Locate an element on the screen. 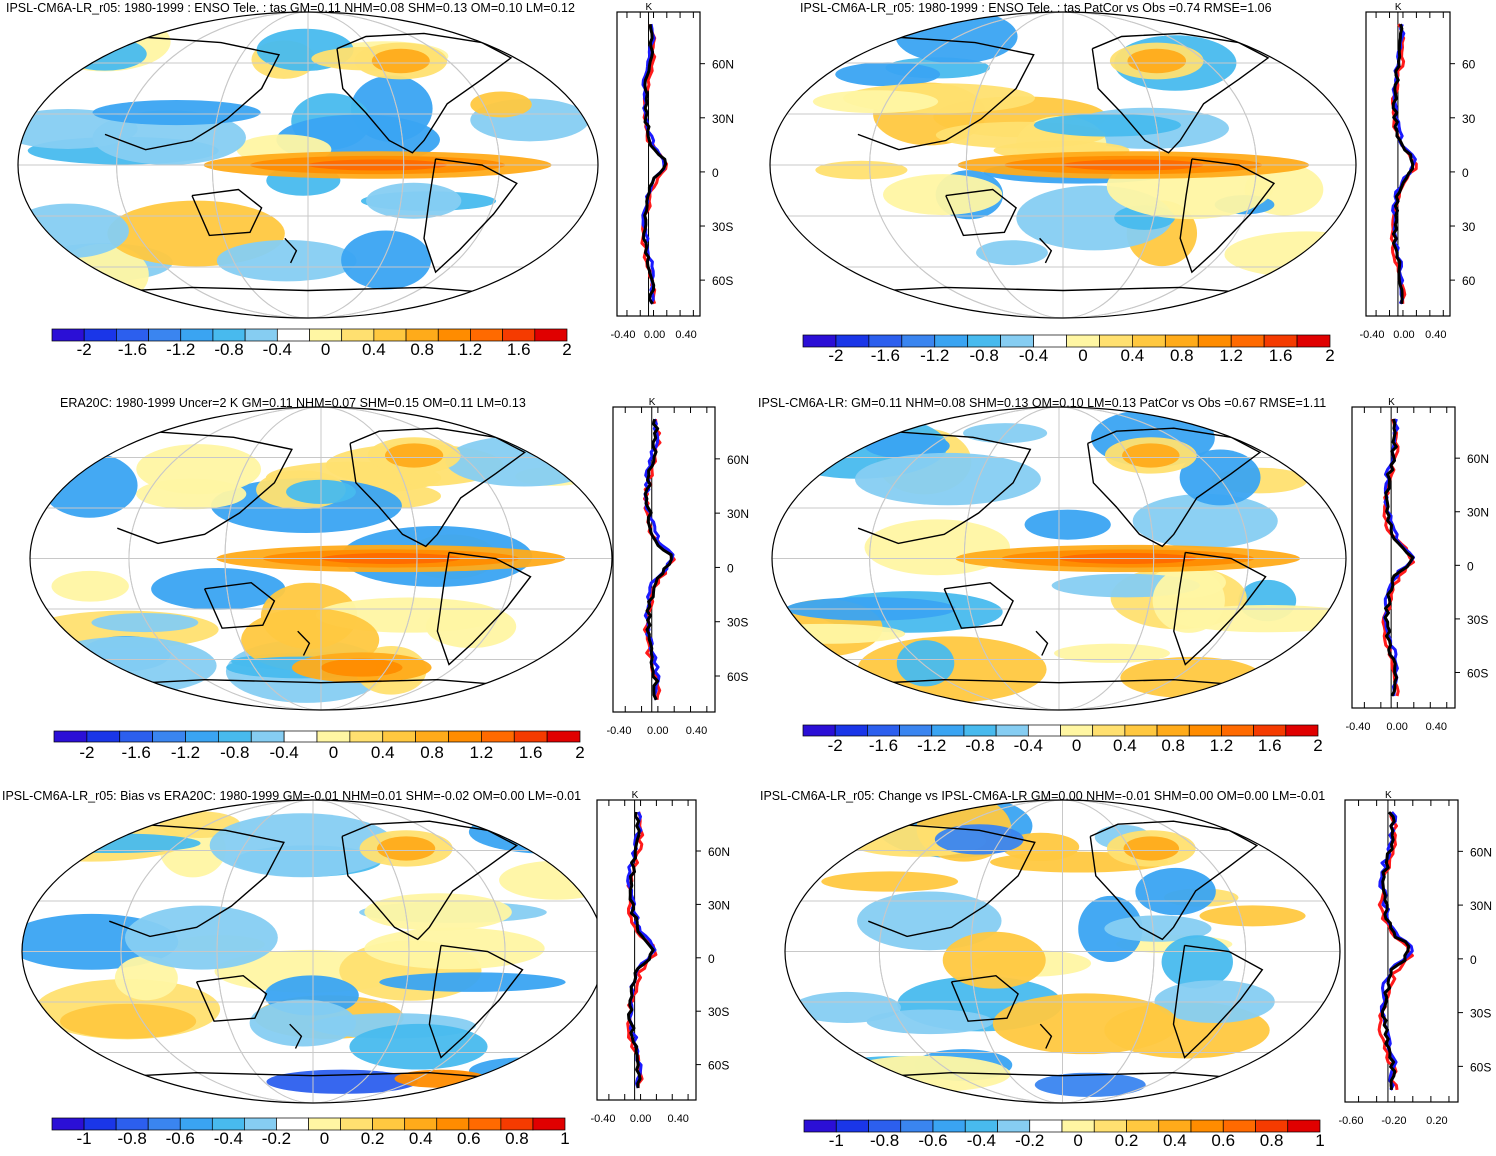  colorbar-tick-label: 1.6 is located at coordinates (1270, 745).